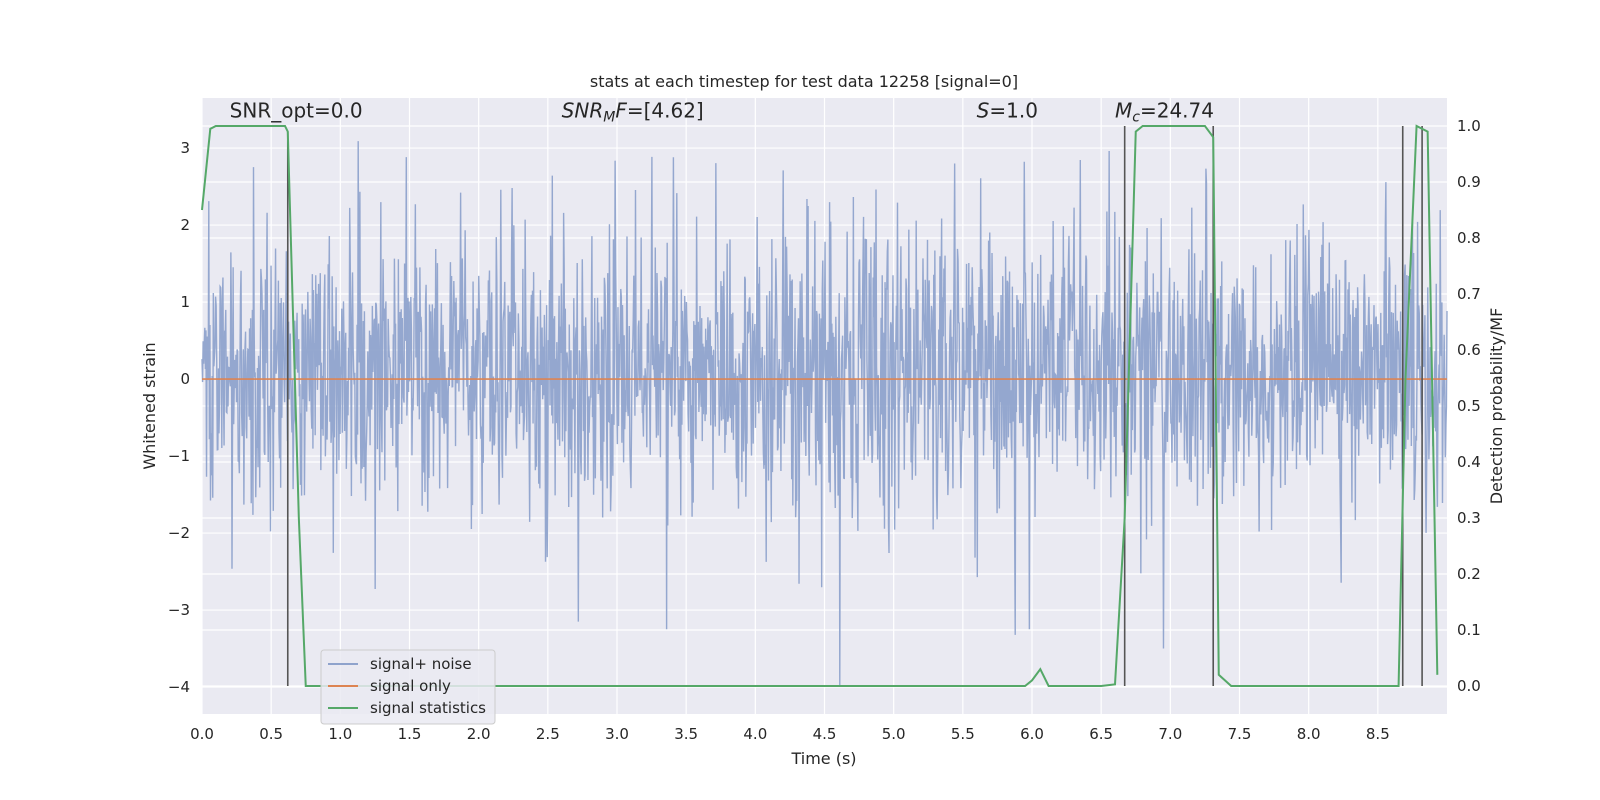  I want to click on y-left-tick-label-1: 2, so click(185, 225).